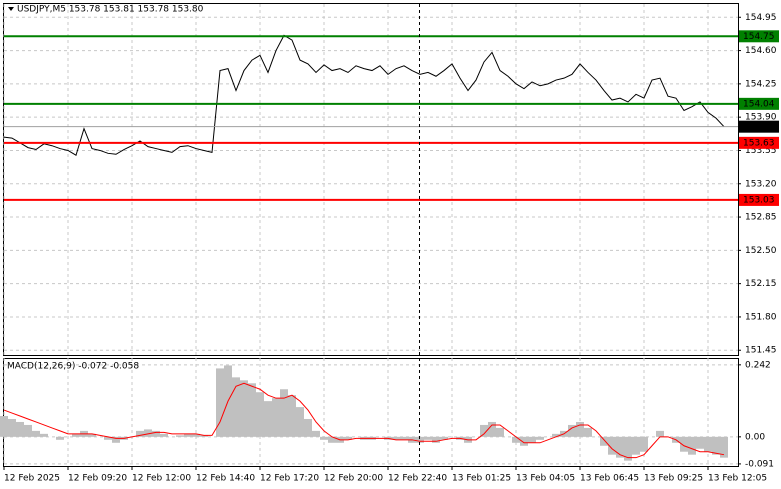 This screenshot has width=781, height=489. I want to click on x-tick-label: 12 Feb 20:00, so click(353, 479).